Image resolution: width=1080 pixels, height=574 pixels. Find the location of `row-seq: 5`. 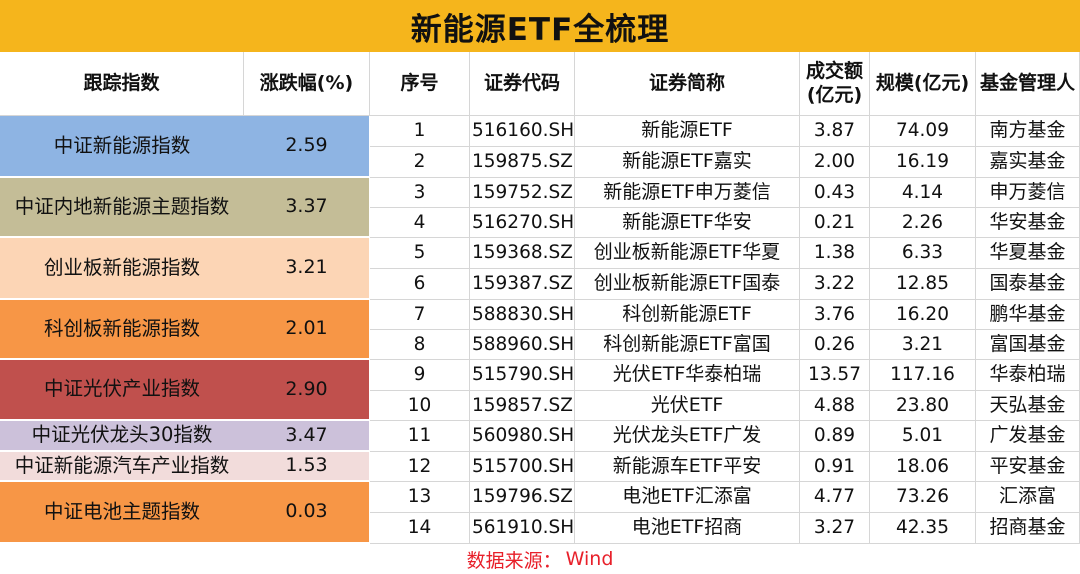

row-seq: 5 is located at coordinates (420, 253).